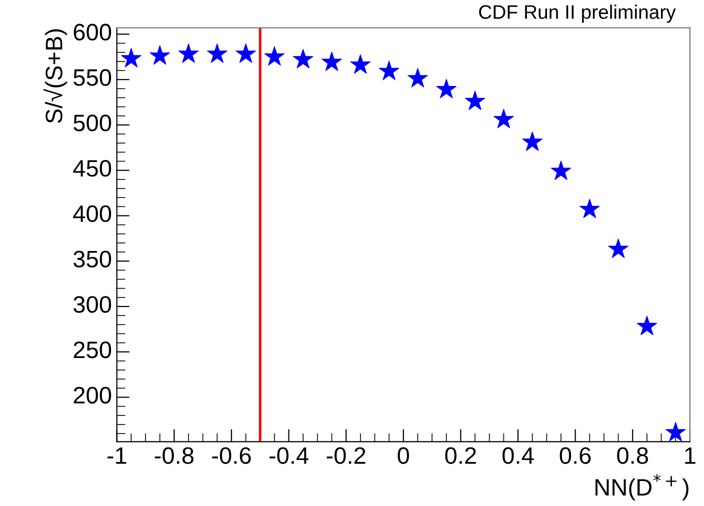 Image resolution: width=704 pixels, height=506 pixels. I want to click on x-tick-label: -0.8, so click(174, 455).